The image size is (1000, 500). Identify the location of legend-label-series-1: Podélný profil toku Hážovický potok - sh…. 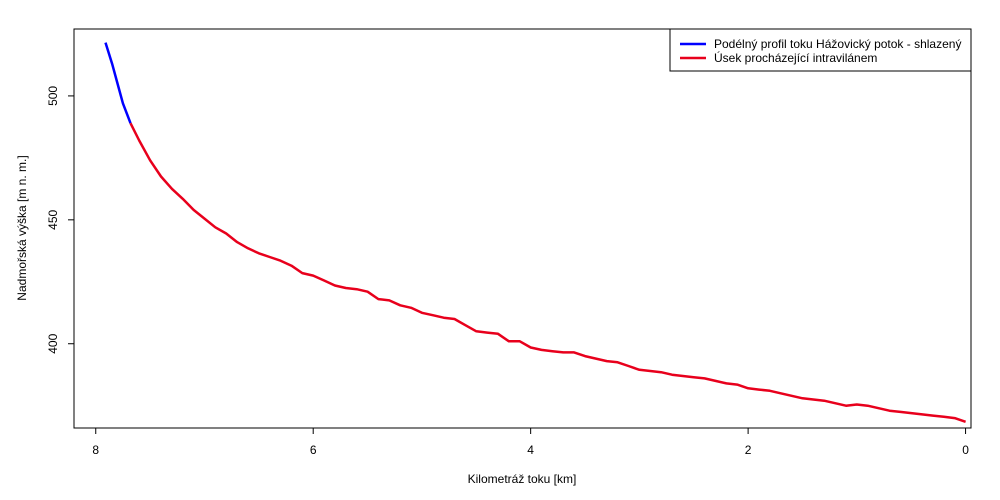
(837, 44).